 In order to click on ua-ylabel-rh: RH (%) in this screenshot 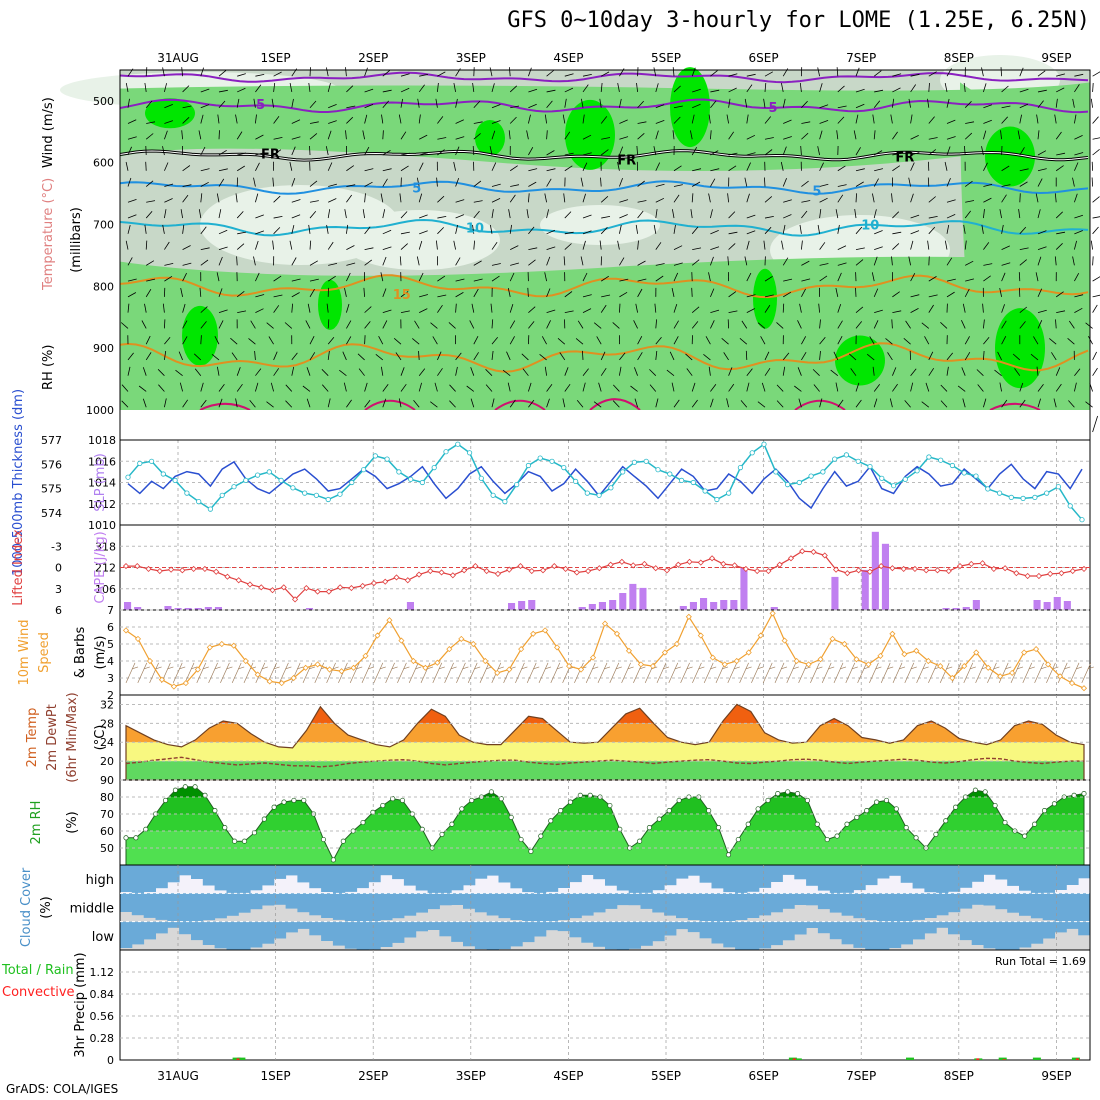, I will do `click(48, 367)`.